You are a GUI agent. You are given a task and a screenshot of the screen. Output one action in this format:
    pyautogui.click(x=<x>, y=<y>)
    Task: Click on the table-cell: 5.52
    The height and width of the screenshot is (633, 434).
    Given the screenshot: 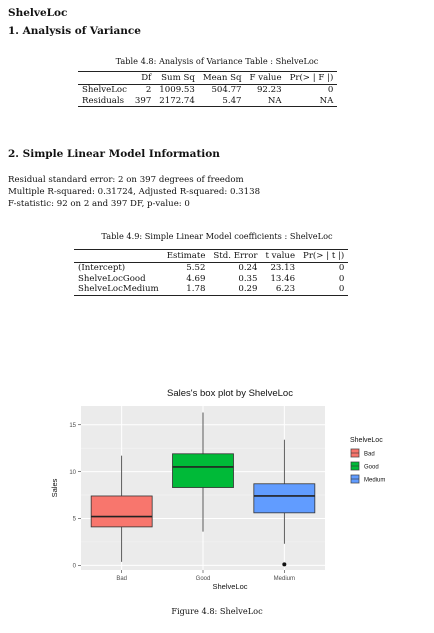 What is the action you would take?
    pyautogui.click(x=196, y=268)
    